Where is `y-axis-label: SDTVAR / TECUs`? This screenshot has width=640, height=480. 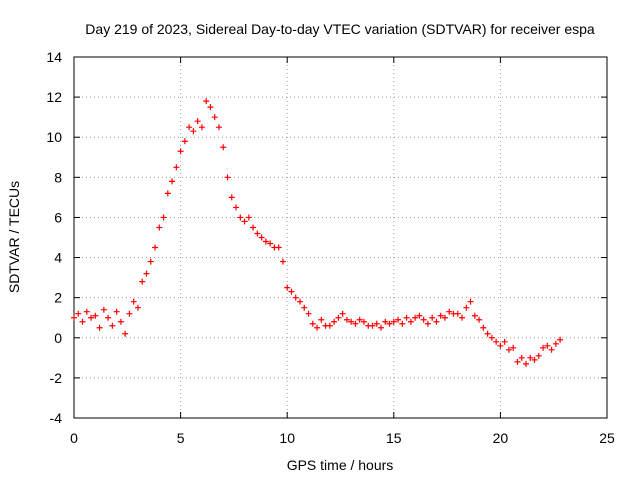 y-axis-label: SDTVAR / TECUs is located at coordinates (14, 237).